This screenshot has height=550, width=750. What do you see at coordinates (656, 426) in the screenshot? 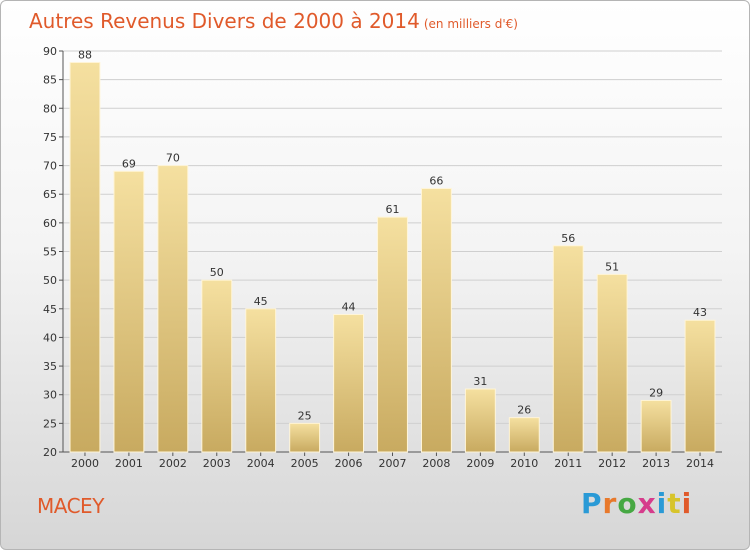
I see `bar-2013` at bounding box center [656, 426].